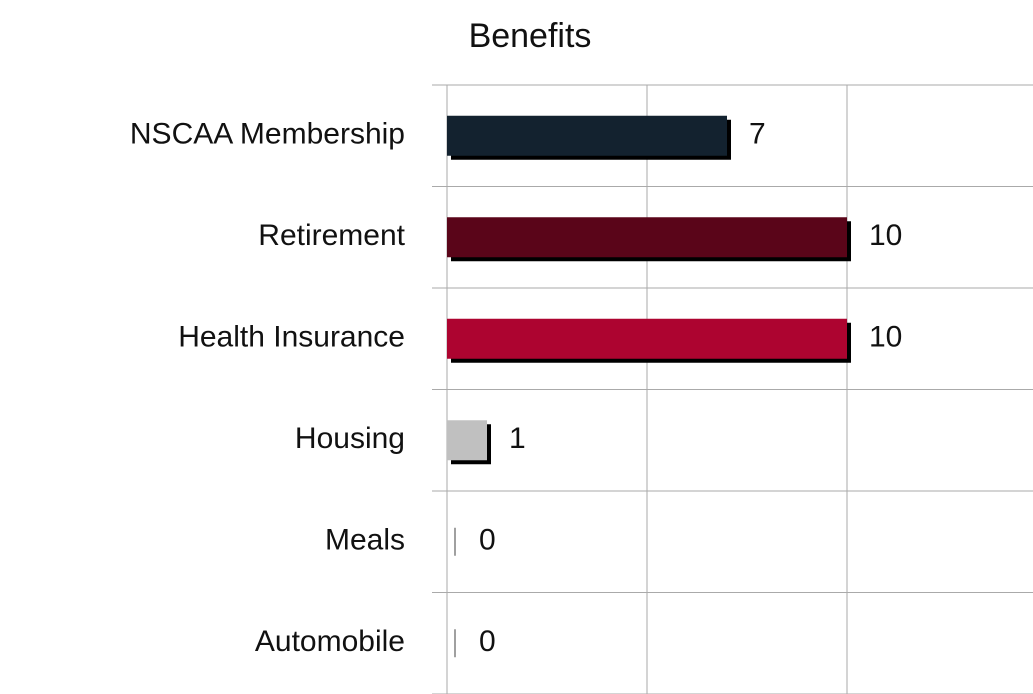  What do you see at coordinates (330, 641) in the screenshot?
I see `y-tick-label: Automobile` at bounding box center [330, 641].